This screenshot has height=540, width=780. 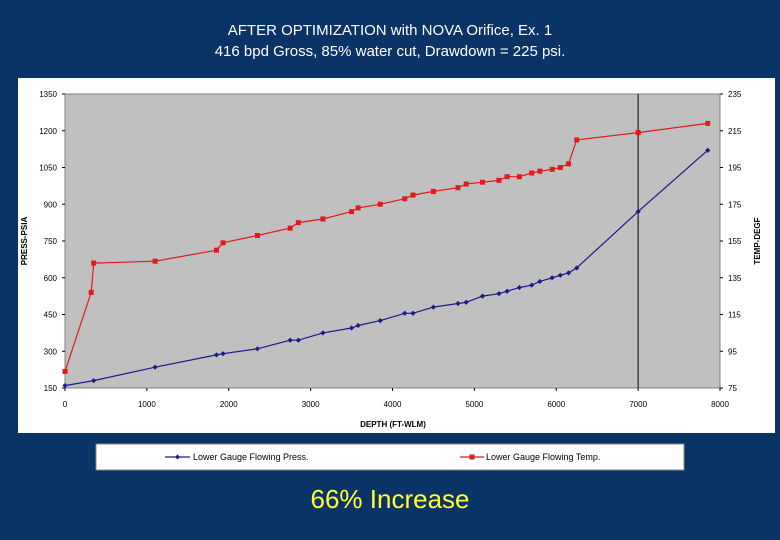 I want to click on y-right-tick-label: 195, so click(x=735, y=168).